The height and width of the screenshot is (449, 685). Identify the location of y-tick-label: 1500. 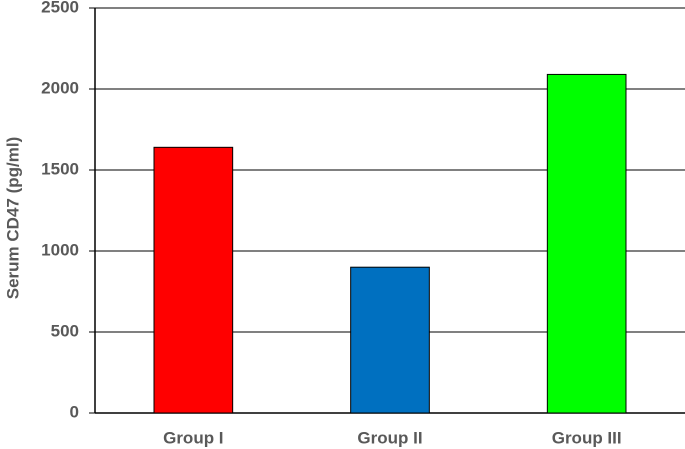
(60, 168).